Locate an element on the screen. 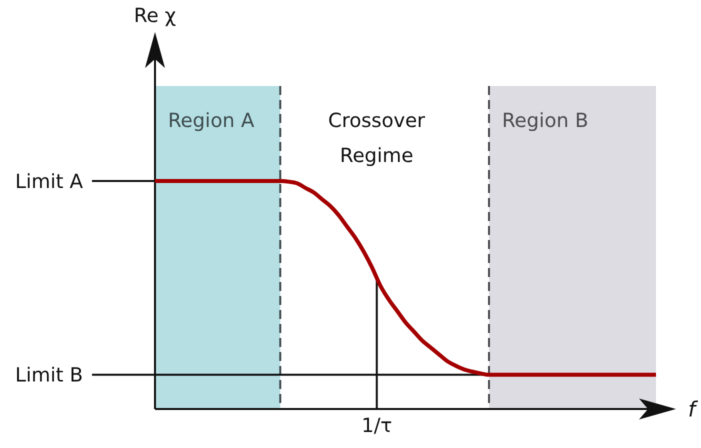 The height and width of the screenshot is (448, 701). text: Region A is located at coordinates (211, 120).